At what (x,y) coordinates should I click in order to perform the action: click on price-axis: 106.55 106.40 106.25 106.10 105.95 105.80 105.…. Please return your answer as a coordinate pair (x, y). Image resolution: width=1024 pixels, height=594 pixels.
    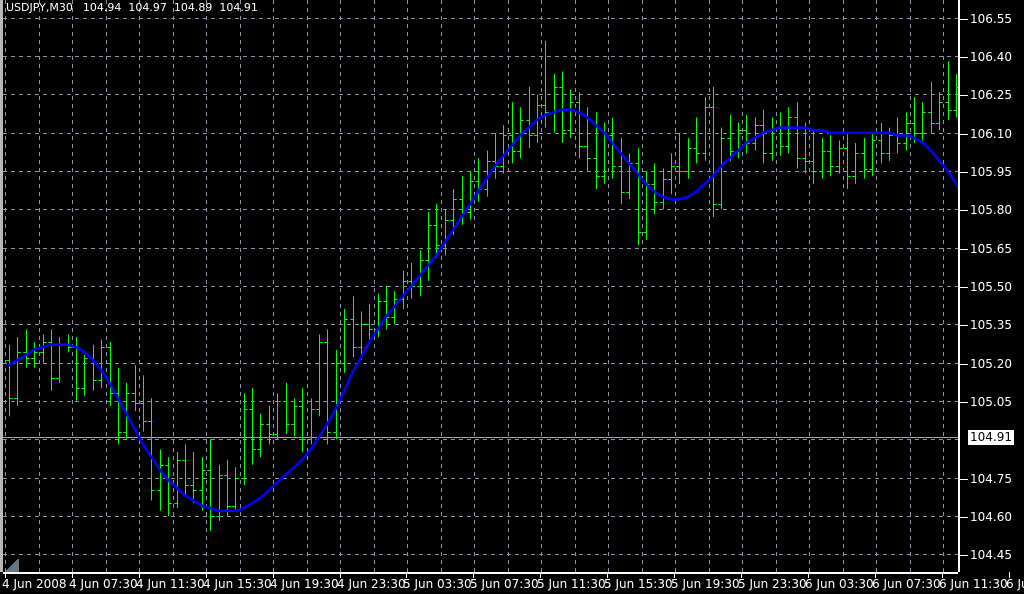
    Looking at the image, I should click on (991, 286).